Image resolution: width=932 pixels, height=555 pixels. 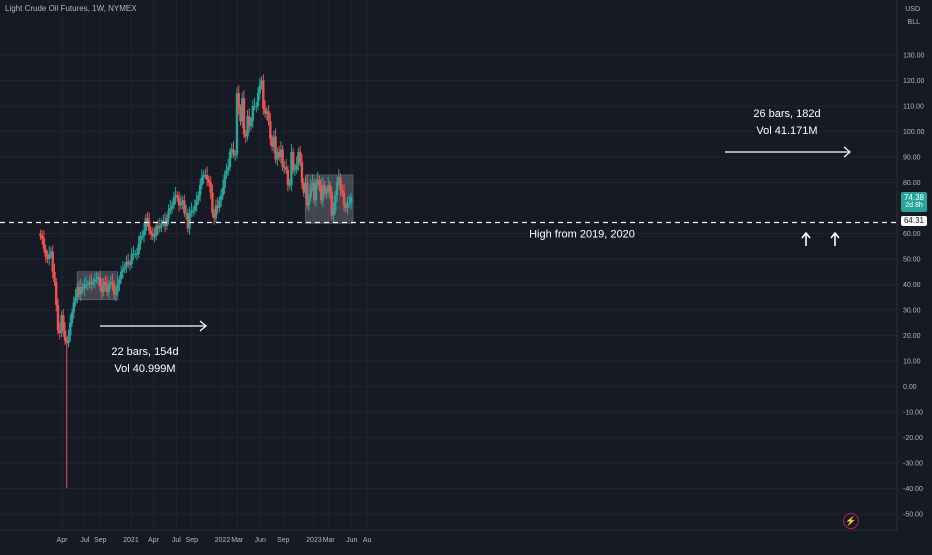 I want to click on last-price-value: 74.38, so click(x=914, y=197).